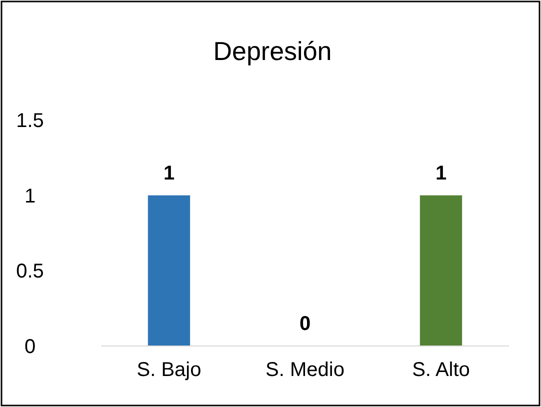 The width and height of the screenshot is (541, 407). Describe the element at coordinates (30, 347) in the screenshot. I see `y-tick-label: 0` at that location.